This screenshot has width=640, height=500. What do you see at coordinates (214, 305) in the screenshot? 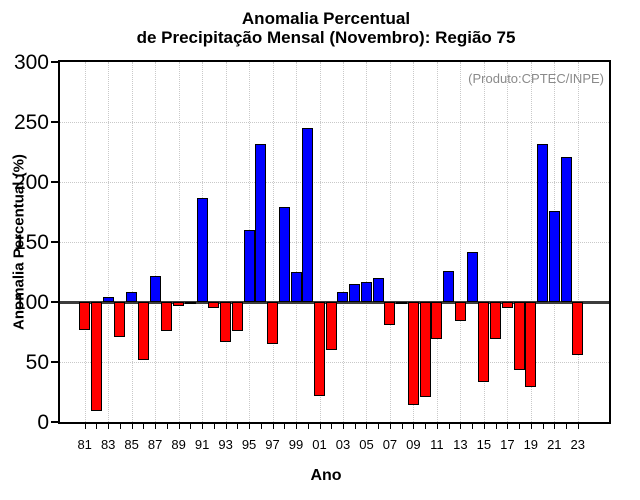
I see `bar-1992` at bounding box center [214, 305].